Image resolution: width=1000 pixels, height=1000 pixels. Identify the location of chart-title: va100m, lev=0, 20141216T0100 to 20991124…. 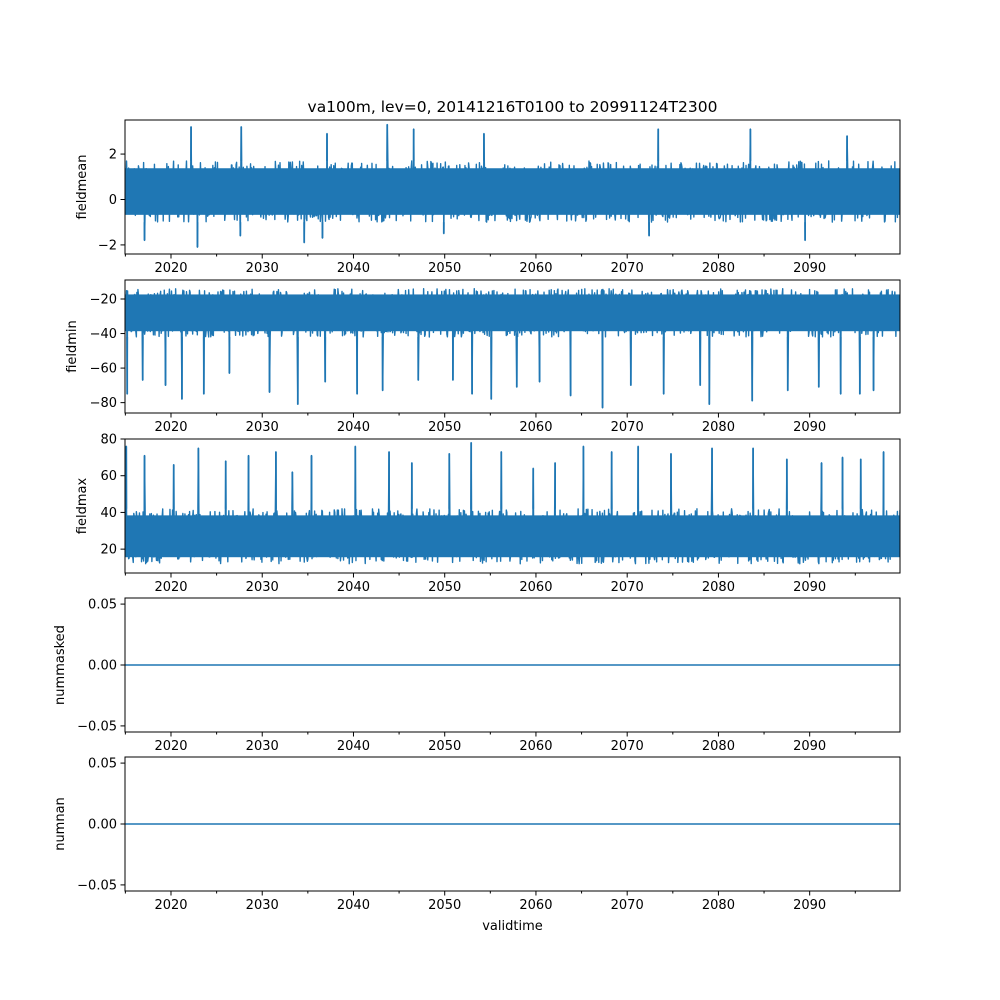
(513, 107).